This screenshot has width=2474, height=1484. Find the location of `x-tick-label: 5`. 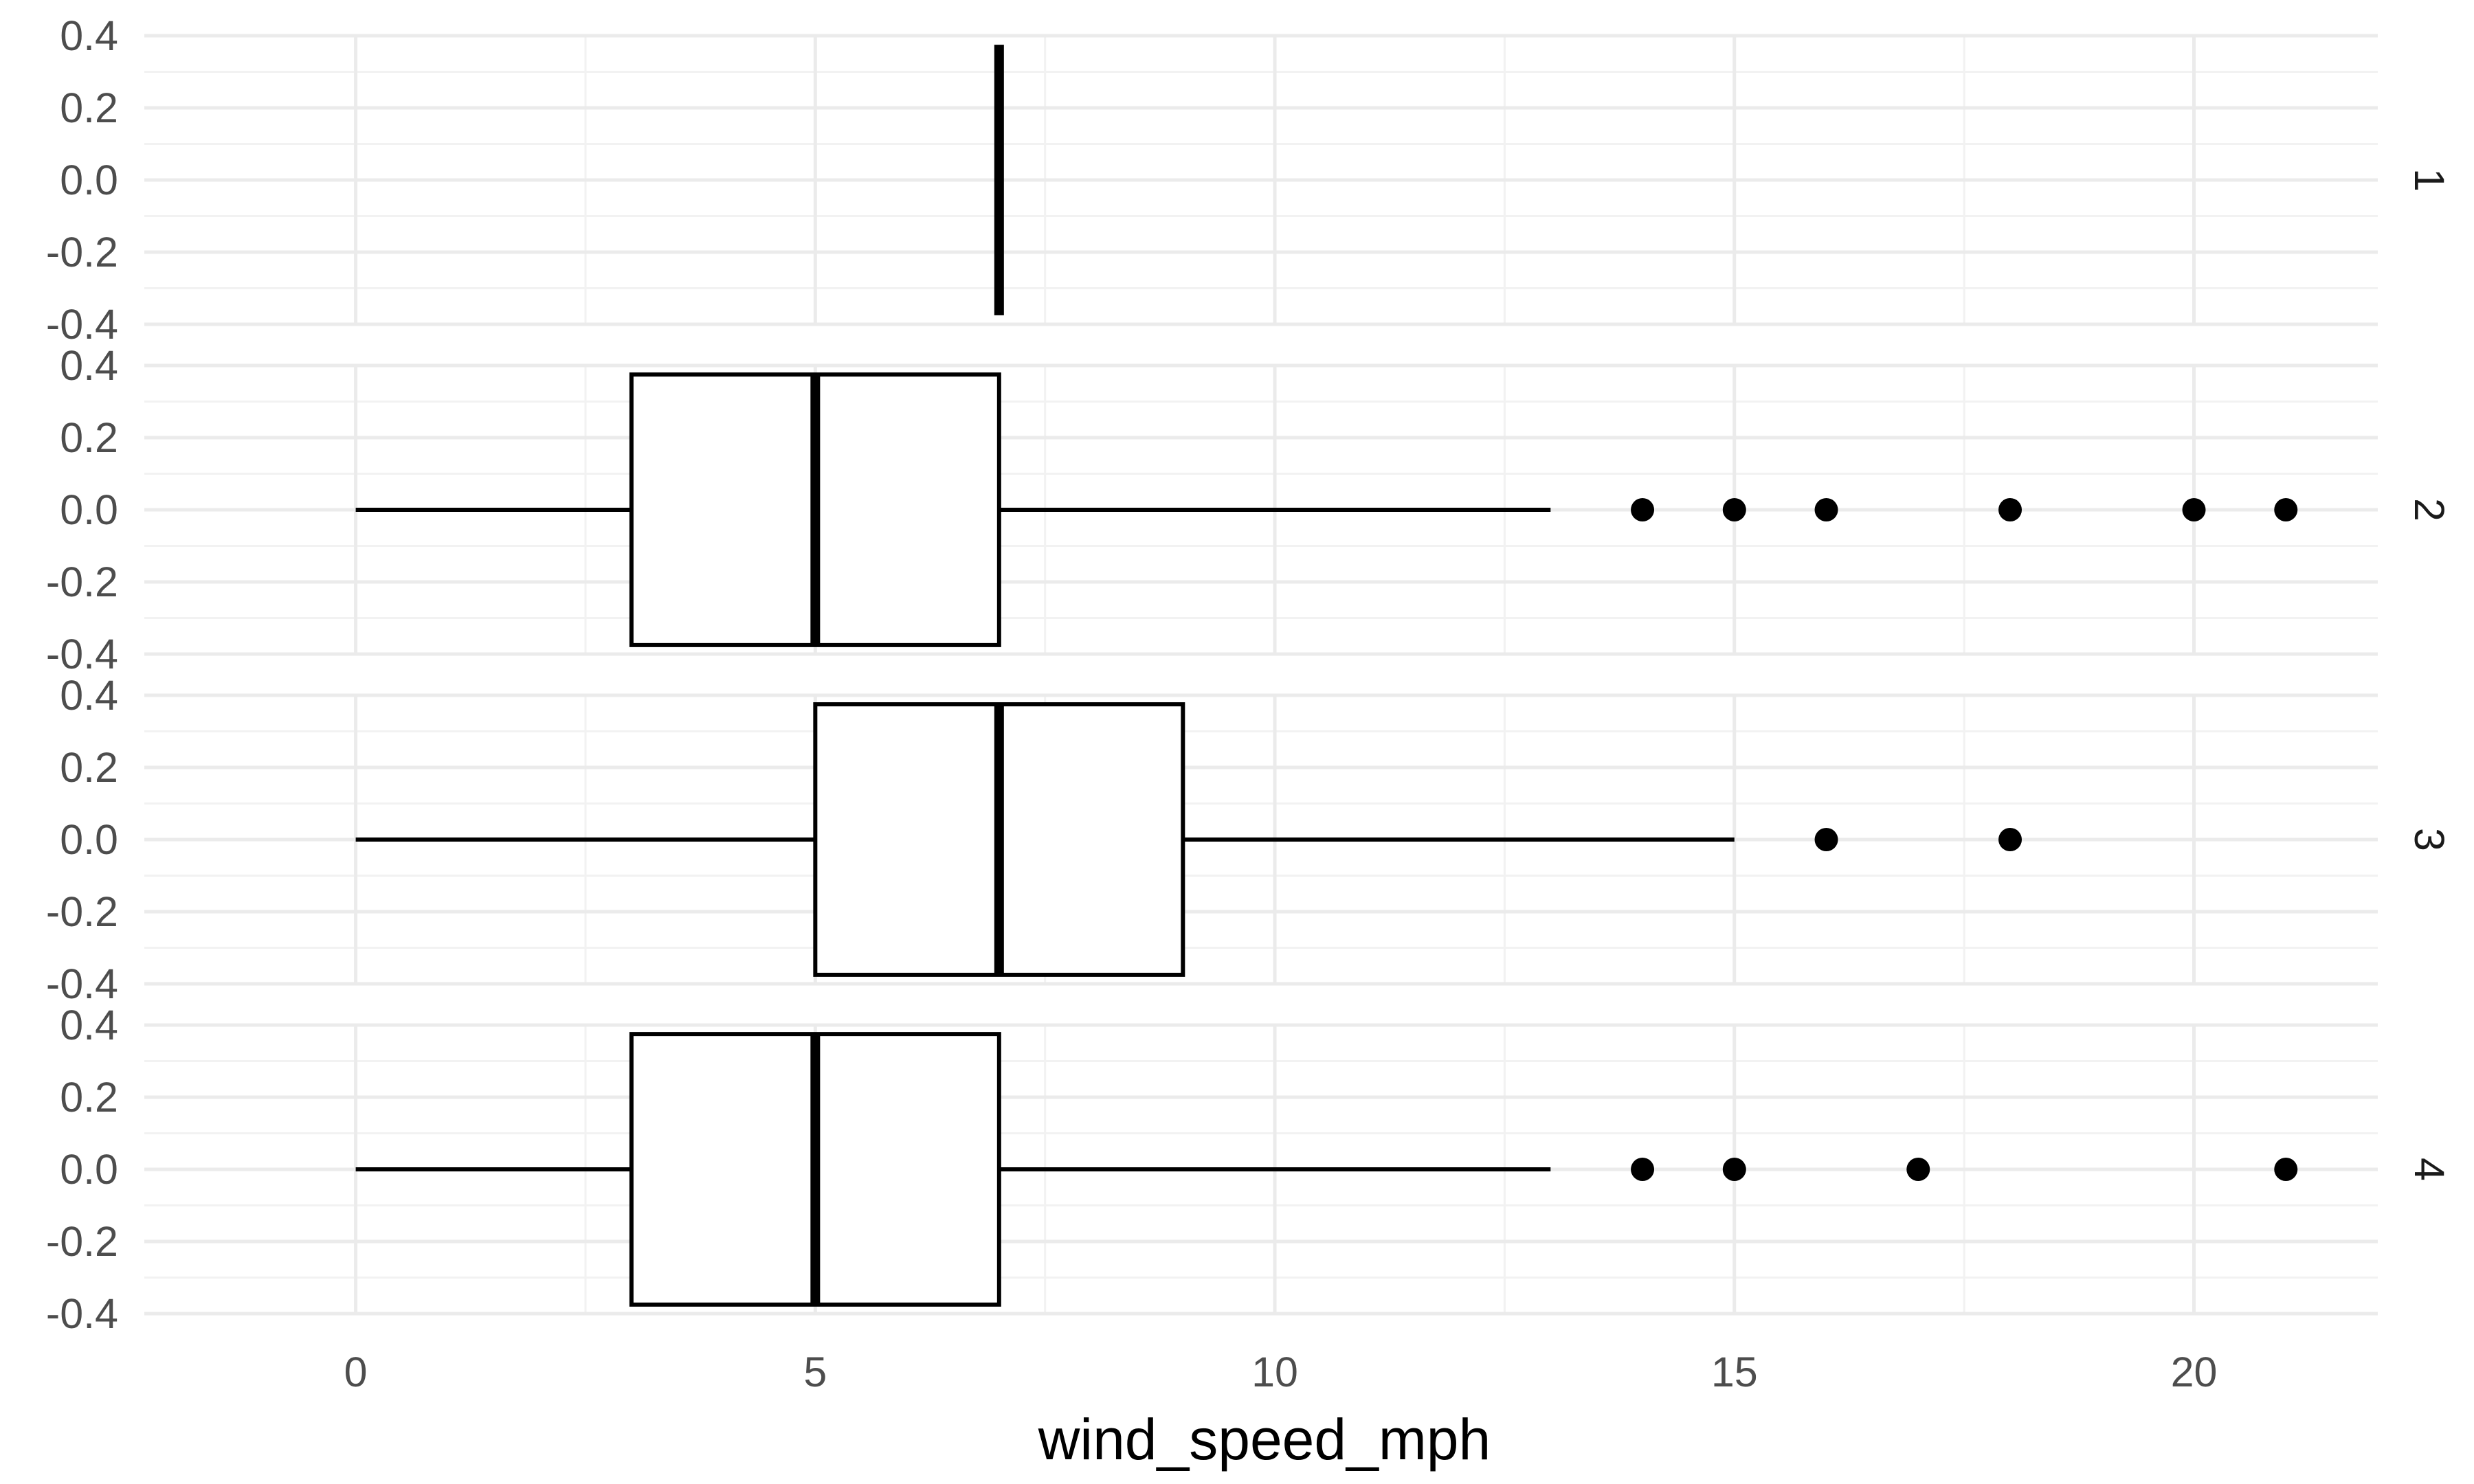

x-tick-label: 5 is located at coordinates (815, 1372).